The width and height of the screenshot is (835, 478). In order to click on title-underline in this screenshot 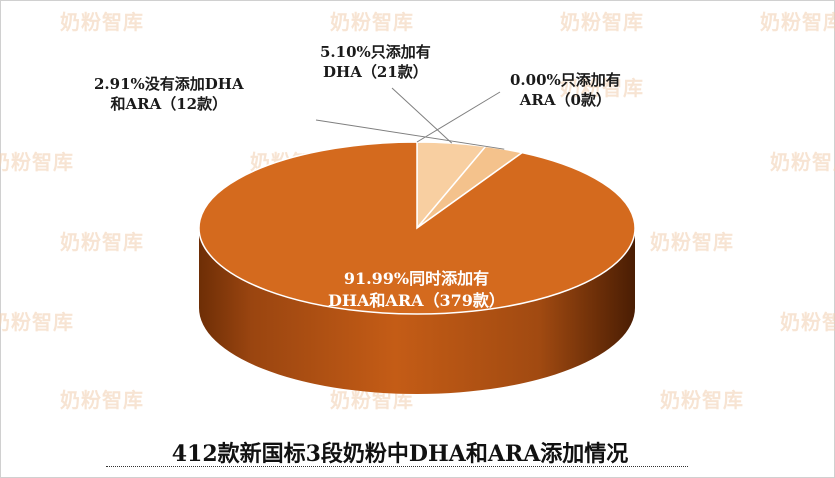, I will do `click(397, 466)`.